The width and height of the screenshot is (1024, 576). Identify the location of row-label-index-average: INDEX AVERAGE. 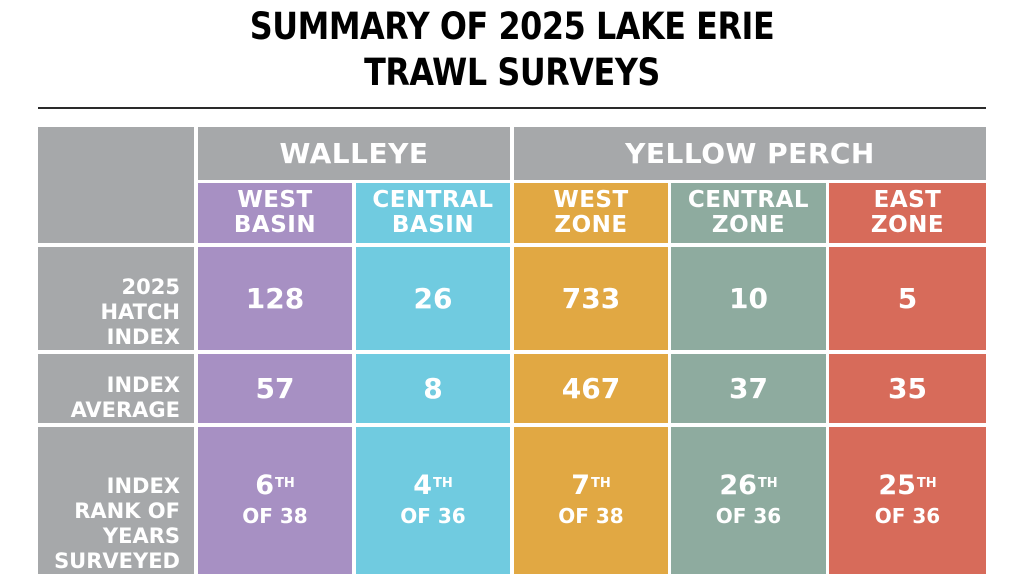
(116, 388).